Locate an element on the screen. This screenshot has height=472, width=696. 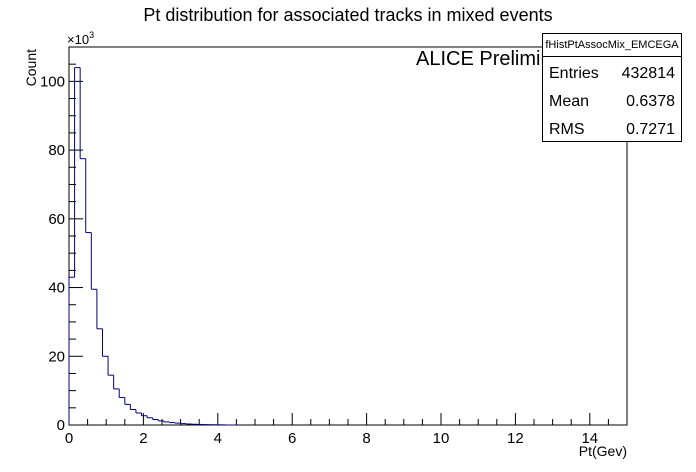
stats-value: 0.6378 is located at coordinates (650, 101).